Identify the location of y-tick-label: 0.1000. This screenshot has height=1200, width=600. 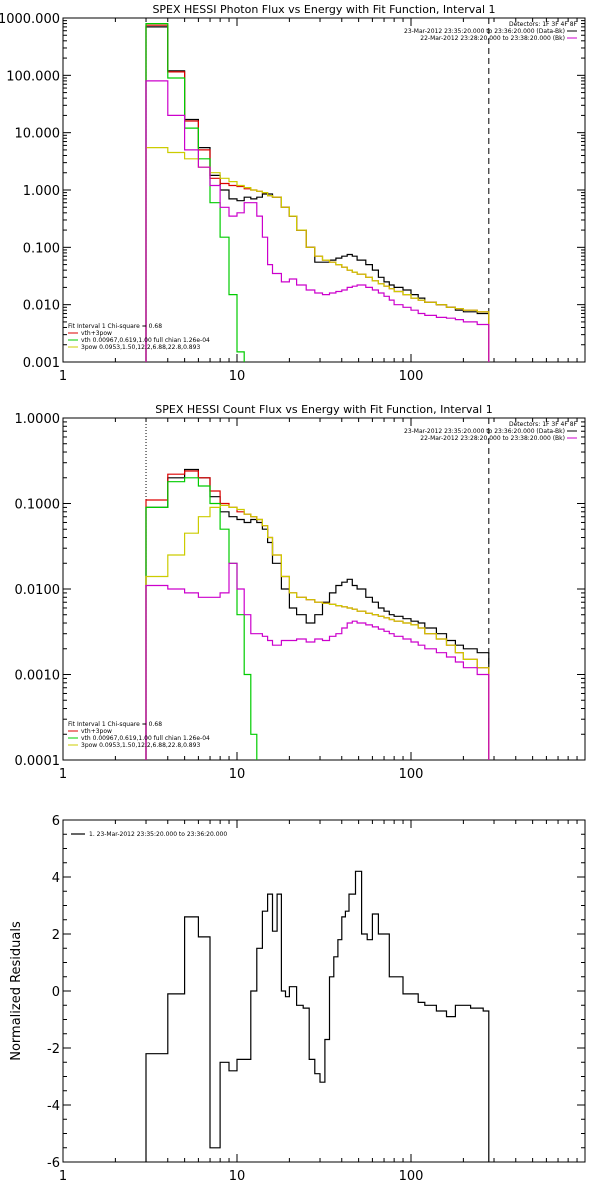
(38, 505).